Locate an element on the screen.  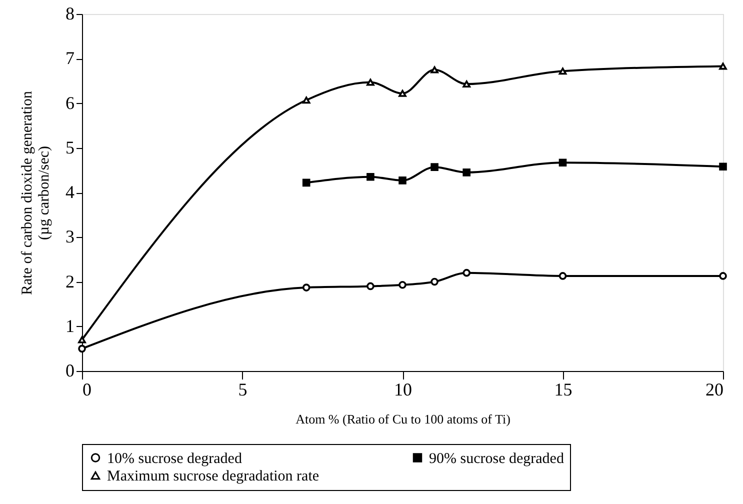
y-tick-label: 2 is located at coordinates (70, 281).